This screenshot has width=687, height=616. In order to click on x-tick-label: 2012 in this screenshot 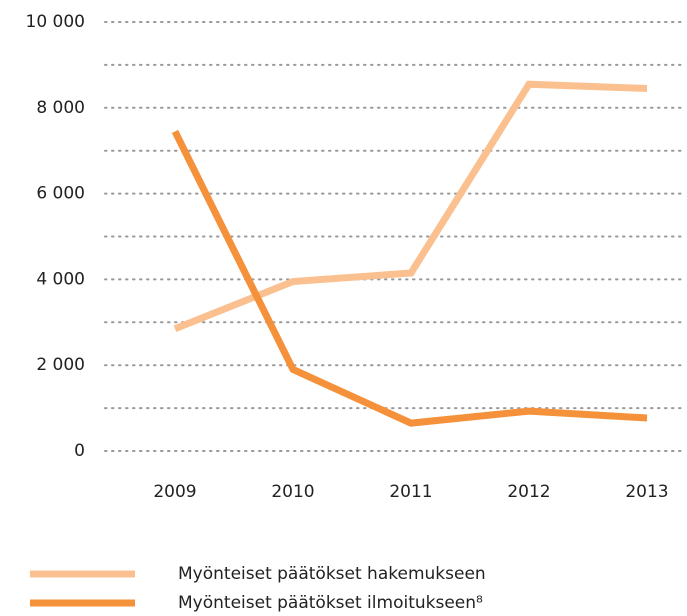, I will do `click(528, 492)`.